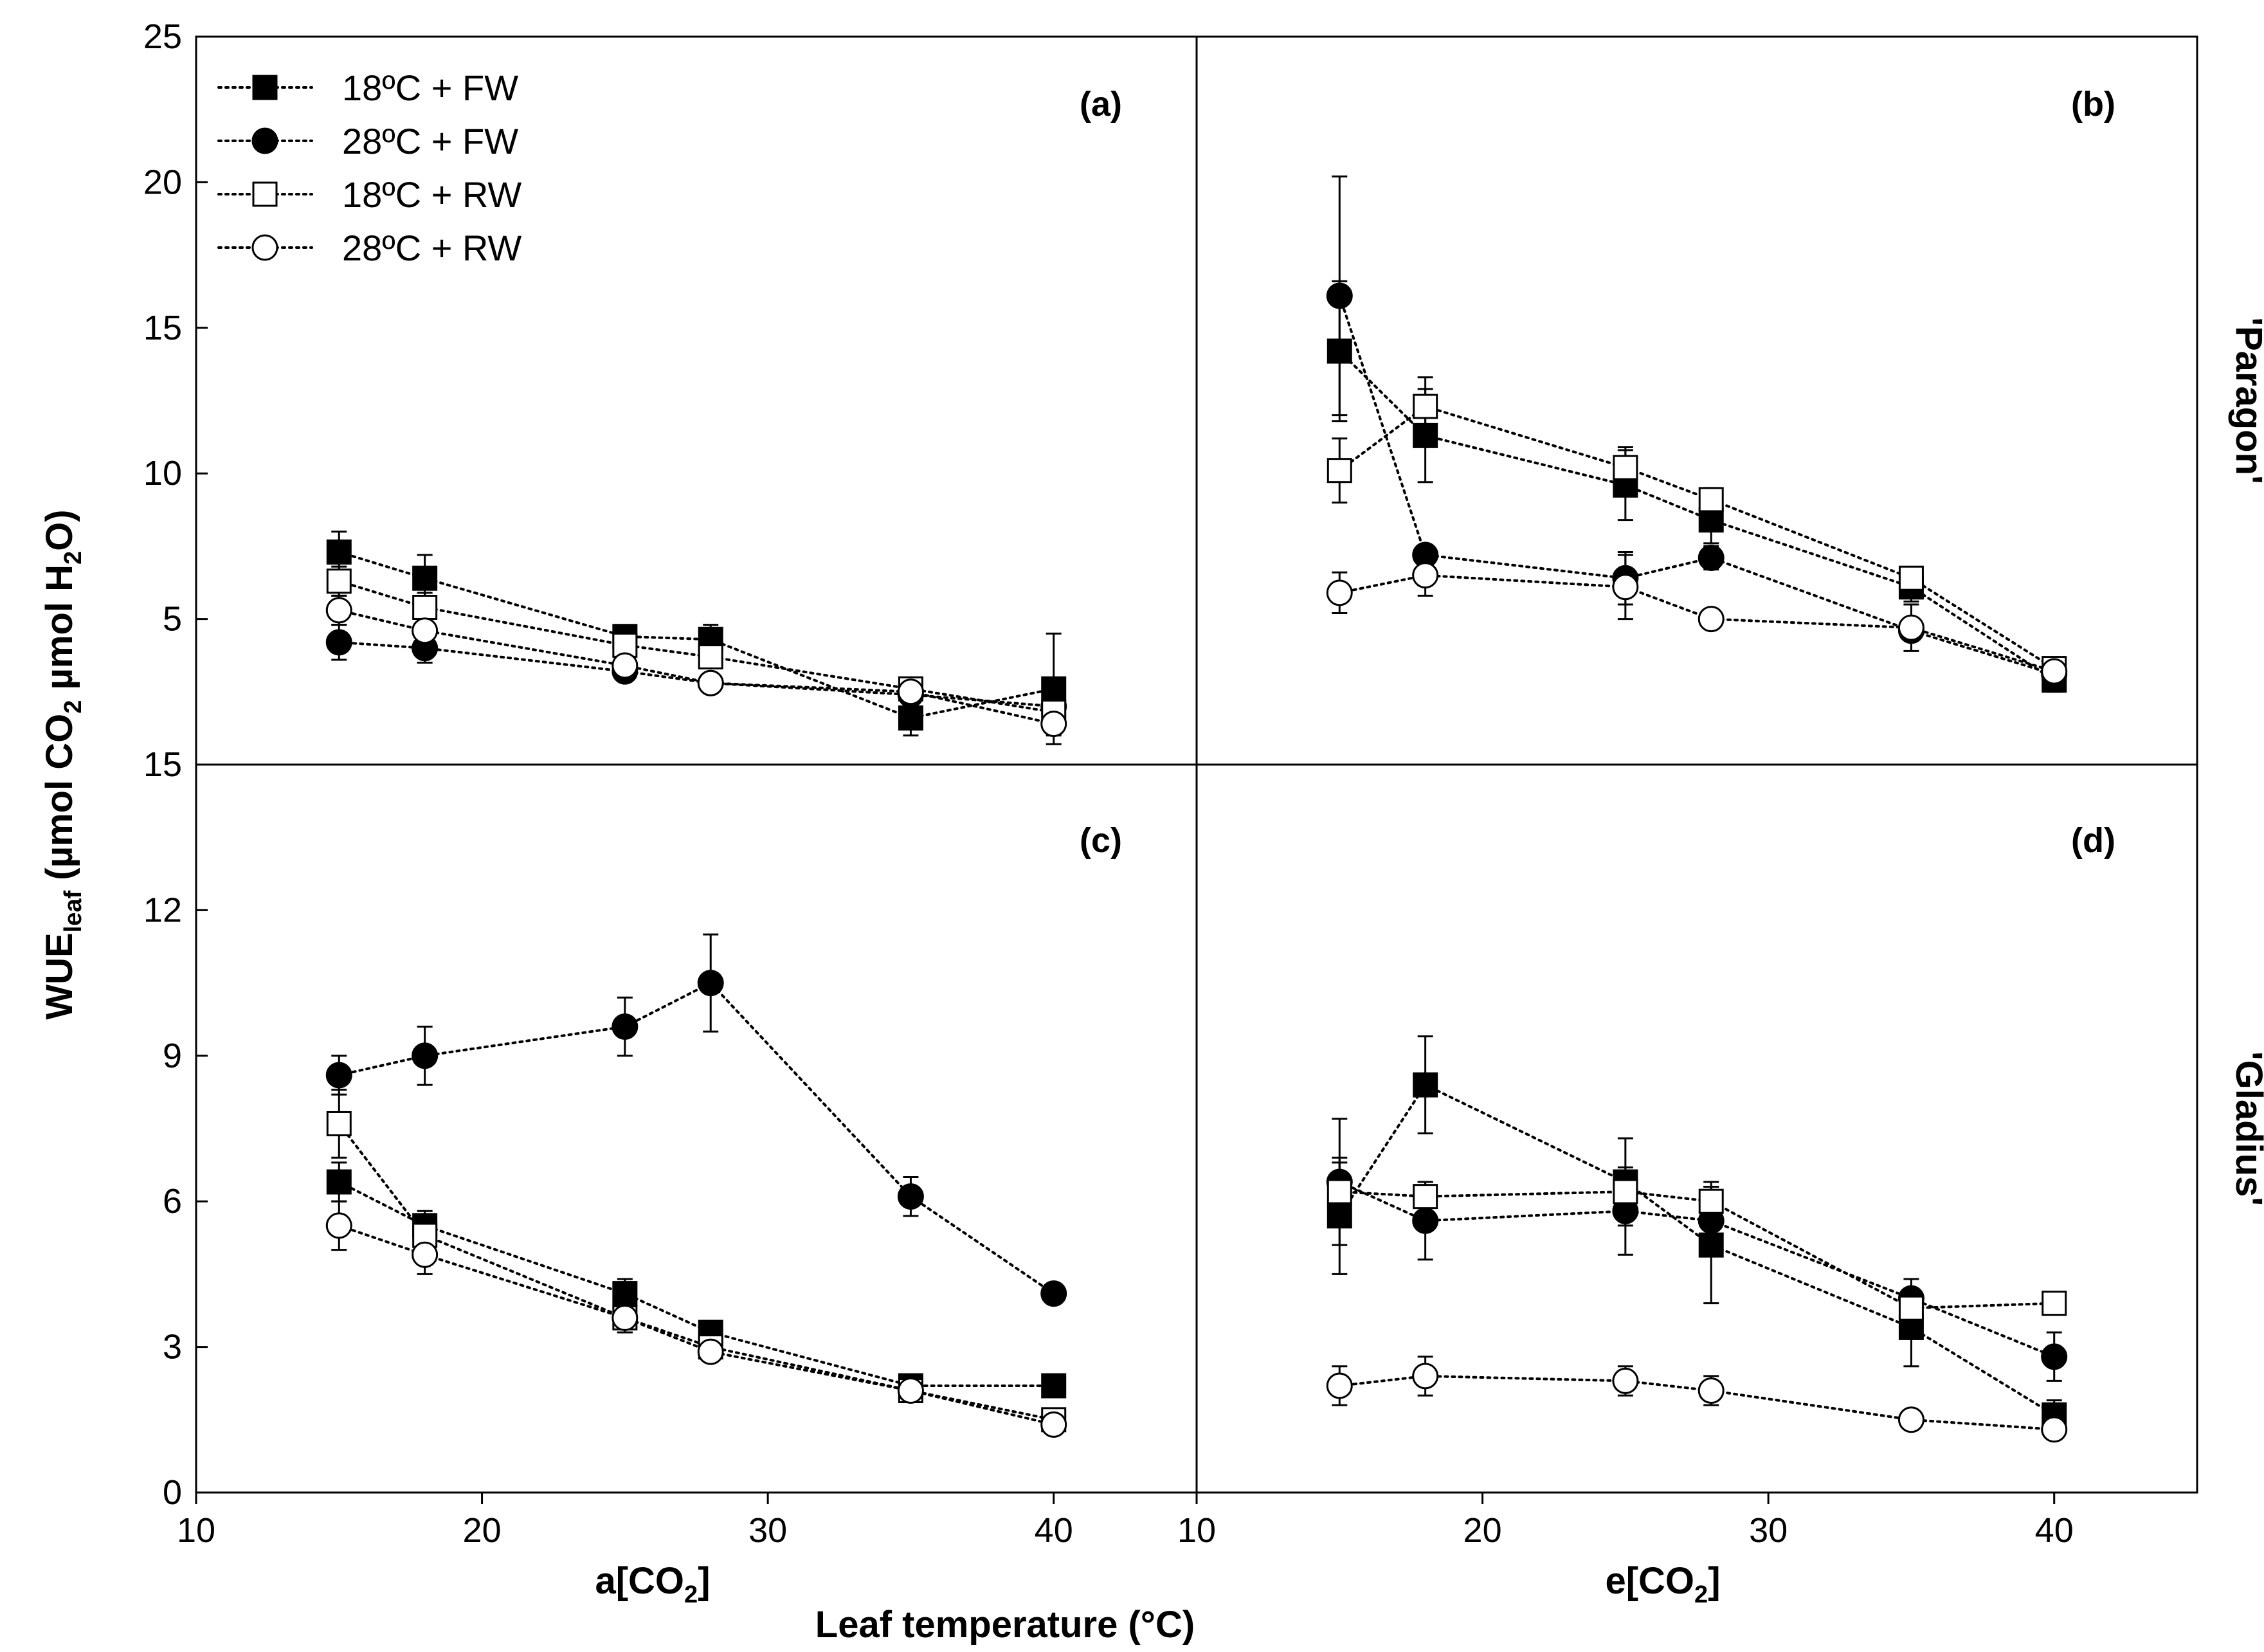 The height and width of the screenshot is (1652, 2264). What do you see at coordinates (162, 910) in the screenshot?
I see `y-tick-label-bottom: 12` at bounding box center [162, 910].